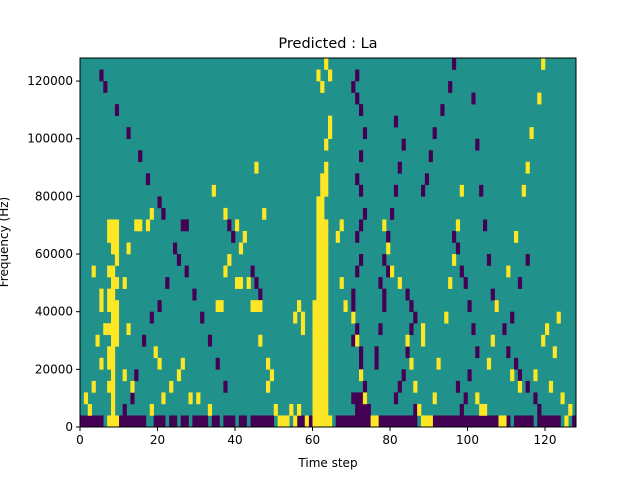 The image size is (640, 480). I want to click on x-tick-label: 20, so click(157, 440).